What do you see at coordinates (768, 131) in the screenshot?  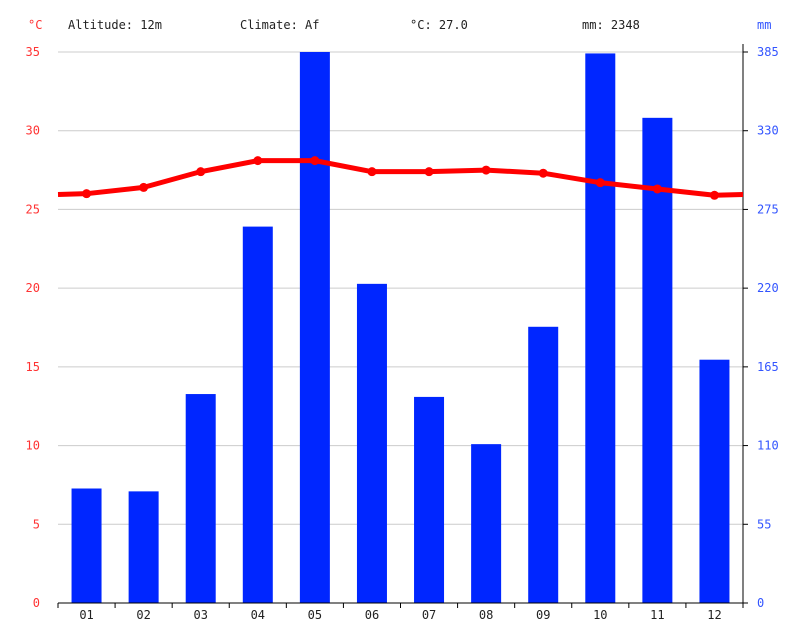 I see `y-right-tick-label: 330` at bounding box center [768, 131].